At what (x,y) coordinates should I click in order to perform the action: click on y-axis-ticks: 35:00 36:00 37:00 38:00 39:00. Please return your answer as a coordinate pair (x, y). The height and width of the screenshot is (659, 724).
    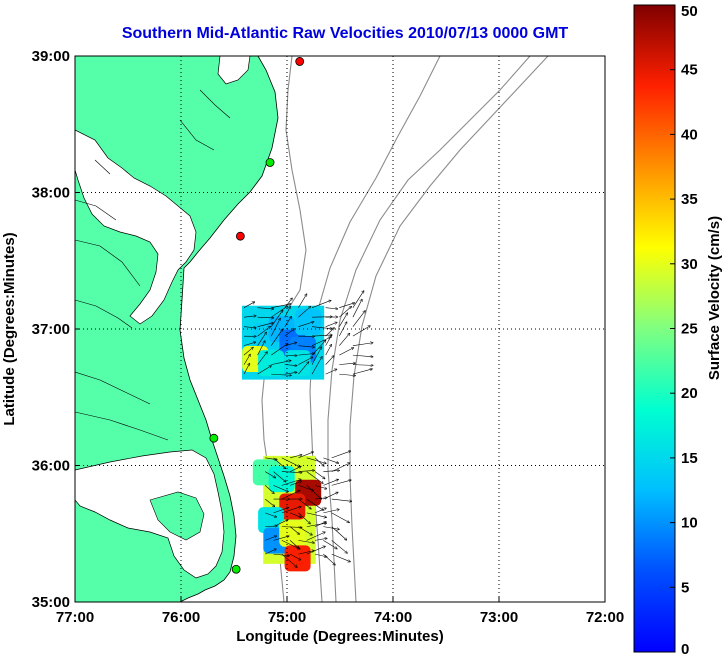
    Looking at the image, I should click on (56, 329).